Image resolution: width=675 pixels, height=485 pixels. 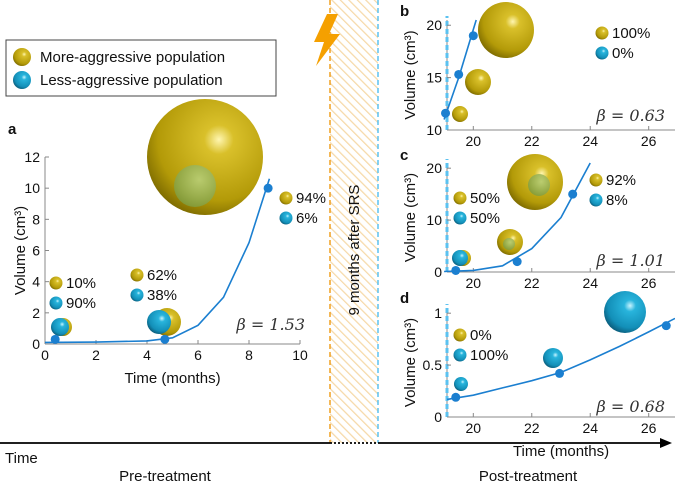 What do you see at coordinates (96, 355) in the screenshot?
I see `x-tick-label: 2` at bounding box center [96, 355].